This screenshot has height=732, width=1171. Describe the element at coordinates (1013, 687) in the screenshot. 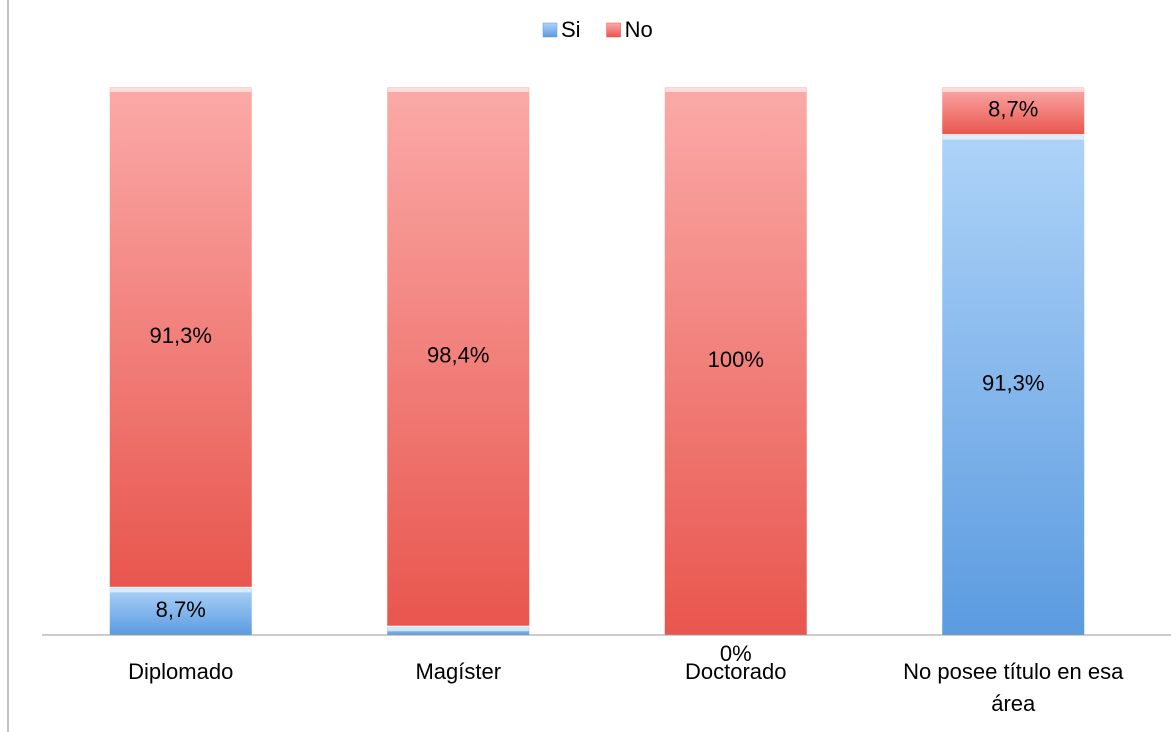

I see `x-tick-label: No posee título en esa área` at that location.